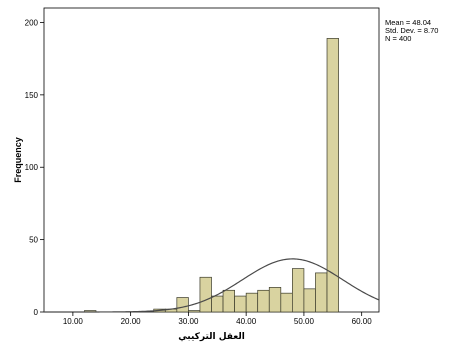 This screenshot has width=449, height=349. Describe the element at coordinates (131, 321) in the screenshot. I see `x-tick-label-1: 20.00` at that location.